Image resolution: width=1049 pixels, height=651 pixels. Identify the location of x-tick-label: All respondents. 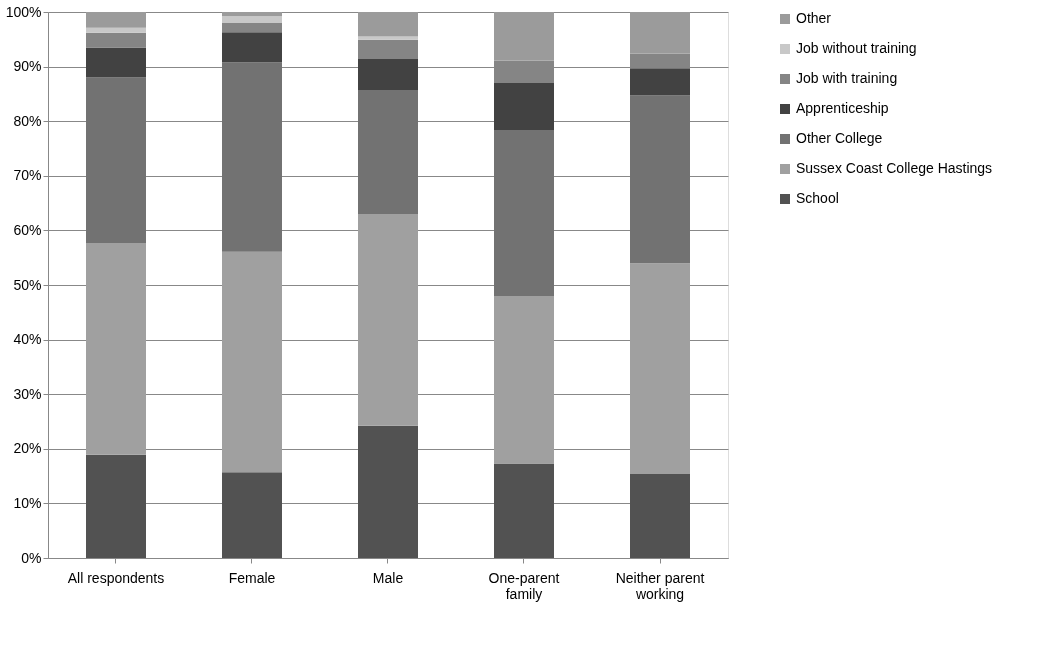
(116, 577).